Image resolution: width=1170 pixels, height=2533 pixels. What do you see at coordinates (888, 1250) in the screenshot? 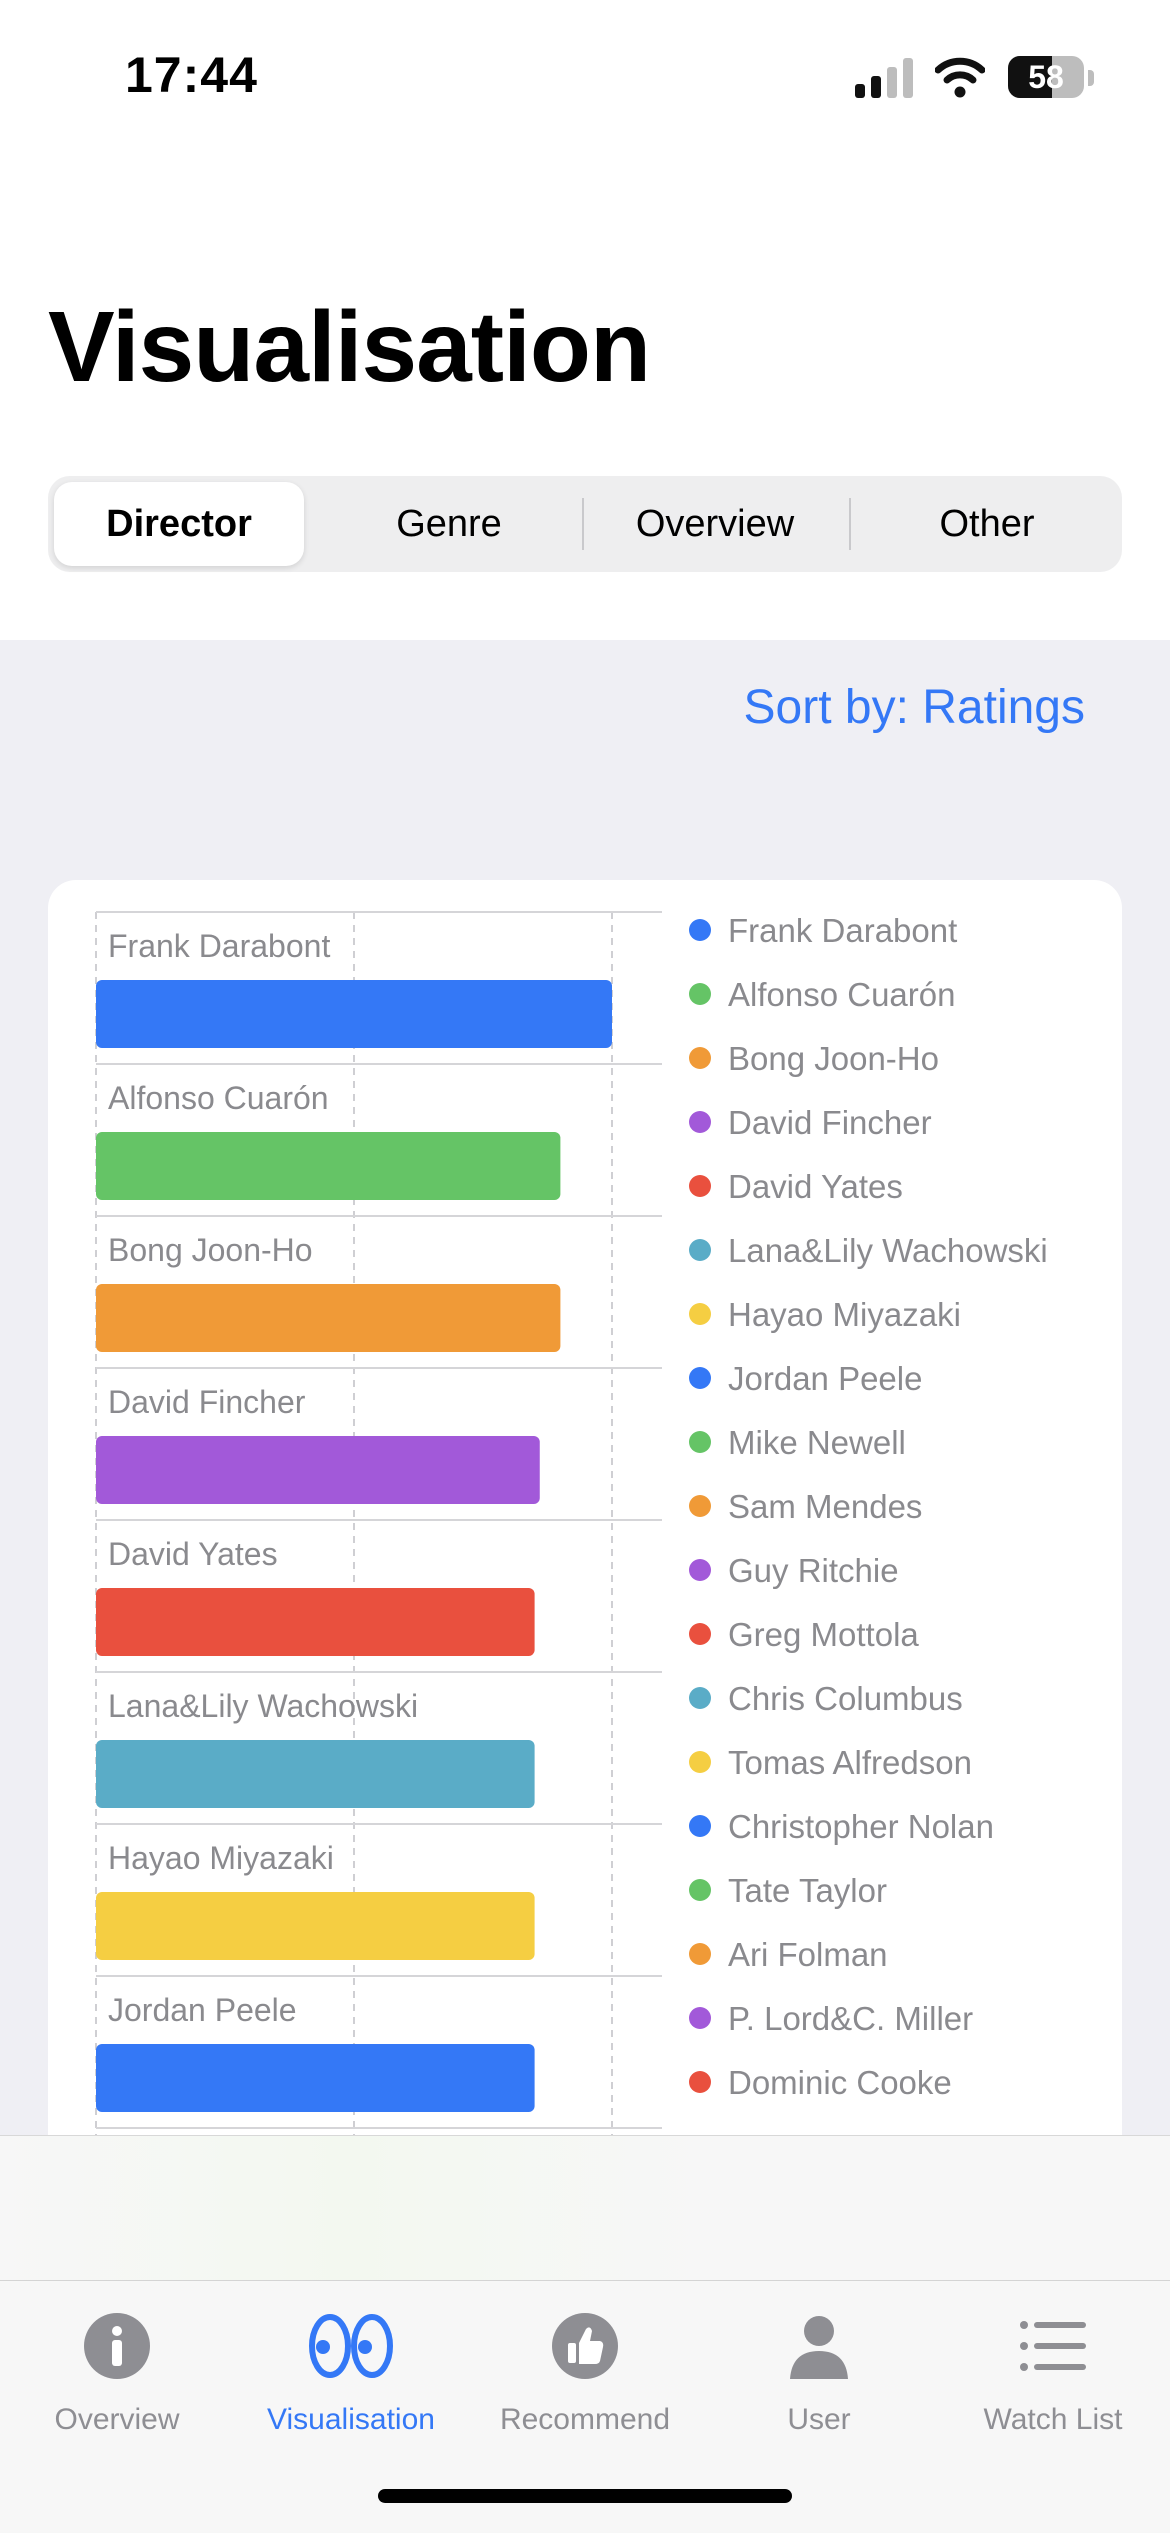
I see `legend-label: Lana&Lily Wachowski` at bounding box center [888, 1250].